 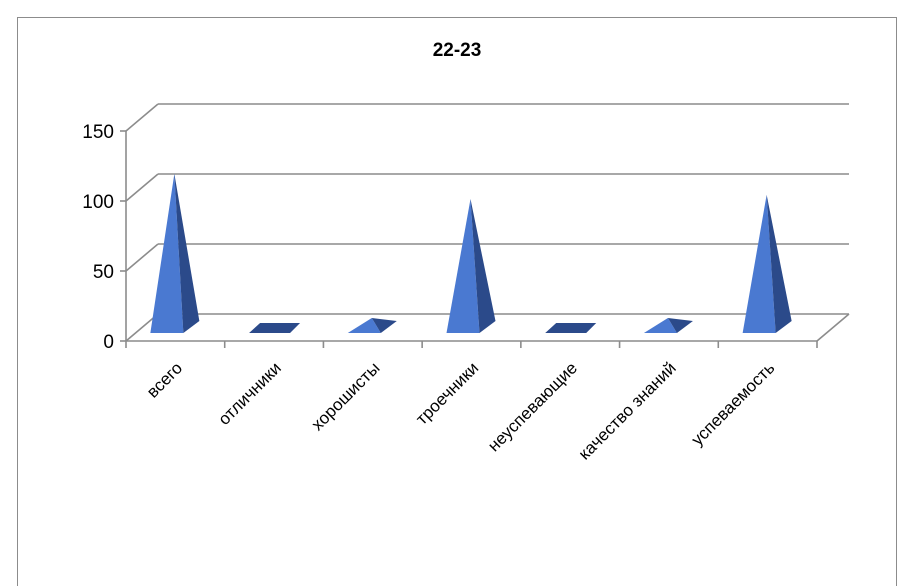 What do you see at coordinates (103, 272) in the screenshot?
I see `y-tick-label: 50` at bounding box center [103, 272].